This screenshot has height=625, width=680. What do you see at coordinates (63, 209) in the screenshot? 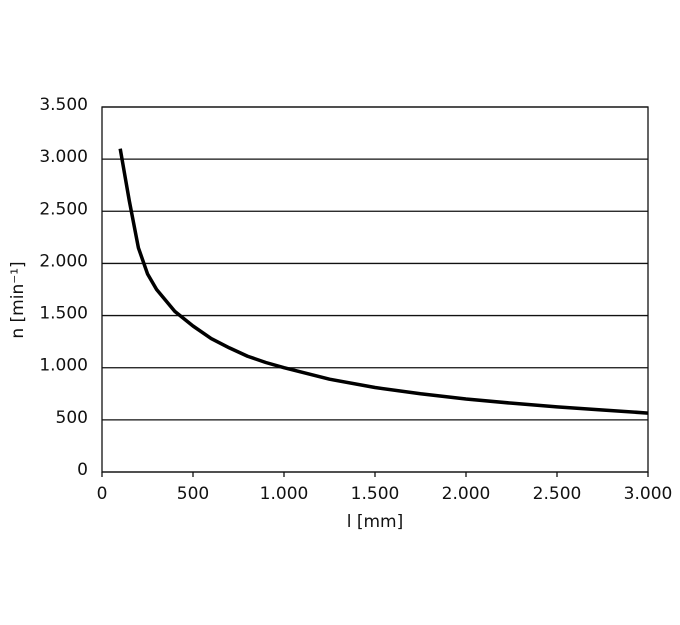
I see `y-tick-label: 2.500` at bounding box center [63, 209].